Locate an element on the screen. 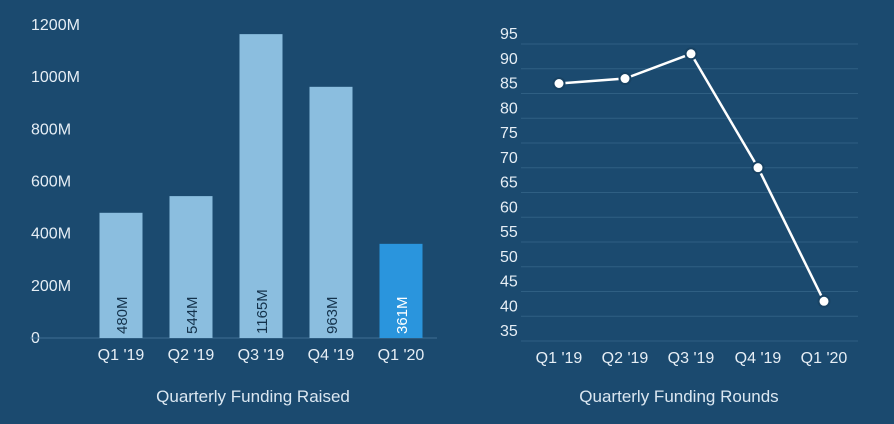 The image size is (894, 424). y-tick-label: 400M is located at coordinates (51, 234).